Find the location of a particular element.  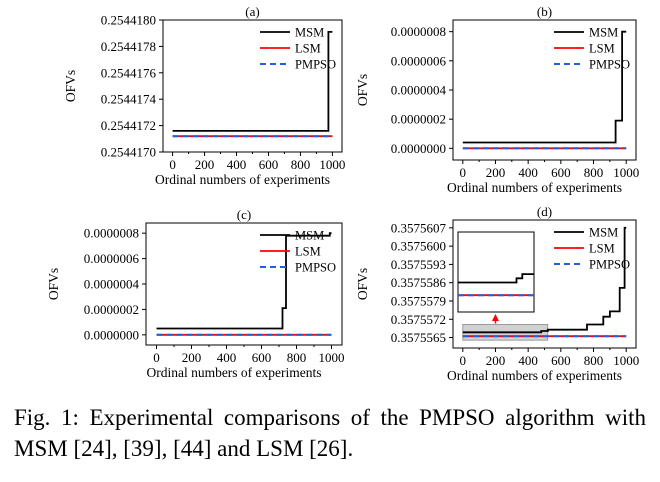

zoom-arrow-head is located at coordinates (495, 317).